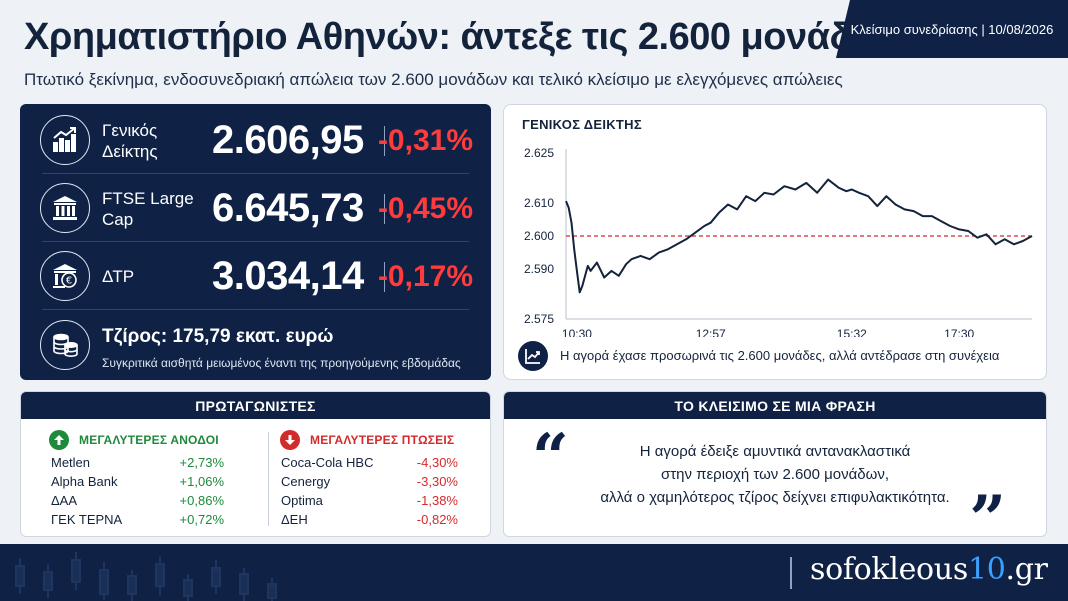 Image resolution: width=1068 pixels, height=601 pixels. I want to click on euro-bank-icon: €, so click(65, 276).